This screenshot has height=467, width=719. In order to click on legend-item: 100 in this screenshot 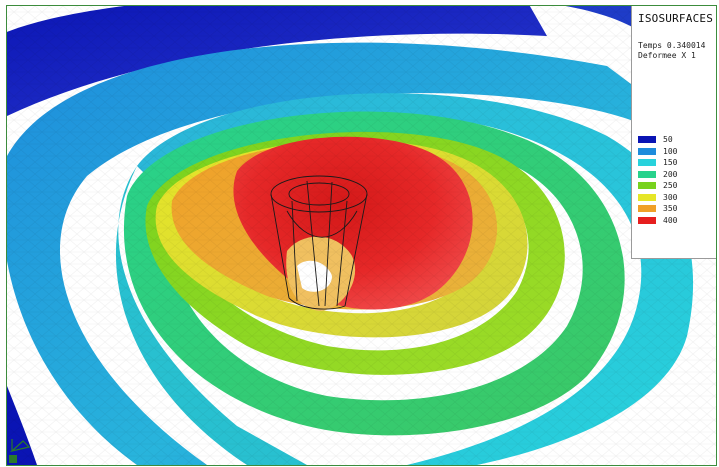, I will do `click(657, 152)`.